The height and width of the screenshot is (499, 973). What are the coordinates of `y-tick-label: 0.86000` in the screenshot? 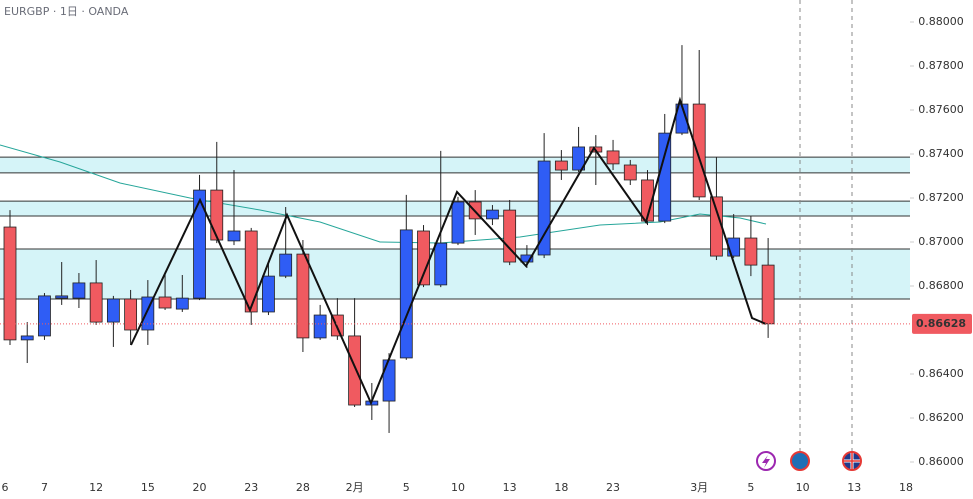 It's located at (941, 461).